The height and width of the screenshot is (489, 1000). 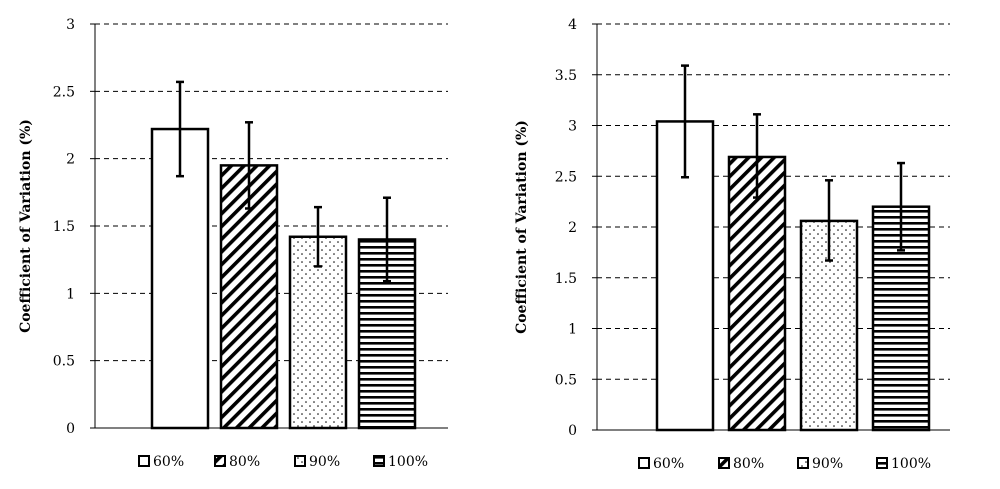 I want to click on bar-80-percent, so click(x=757, y=293).